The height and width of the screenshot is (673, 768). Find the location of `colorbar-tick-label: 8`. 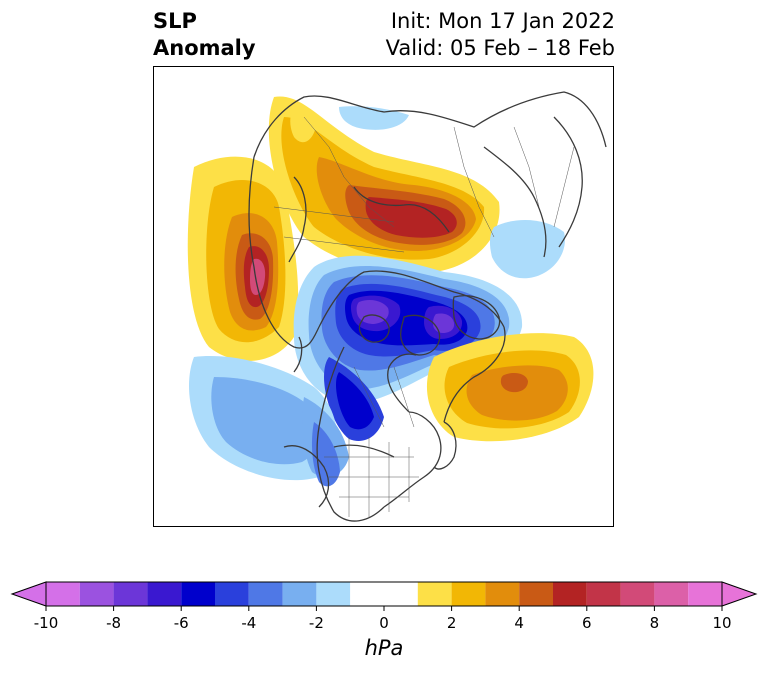

colorbar-tick-label: 8 is located at coordinates (655, 623).